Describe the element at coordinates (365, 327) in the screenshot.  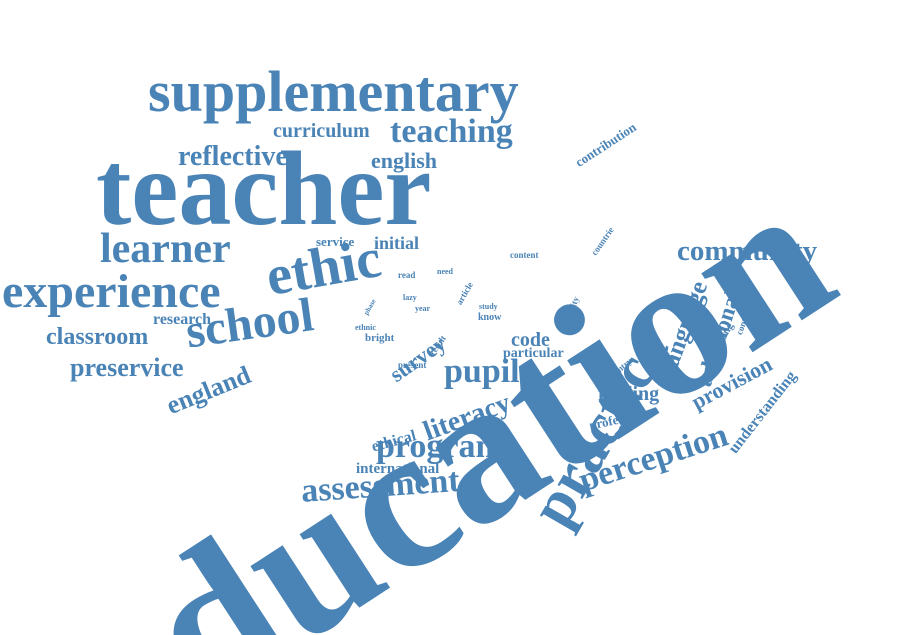
I see `word-ethnic: ethnic` at that location.